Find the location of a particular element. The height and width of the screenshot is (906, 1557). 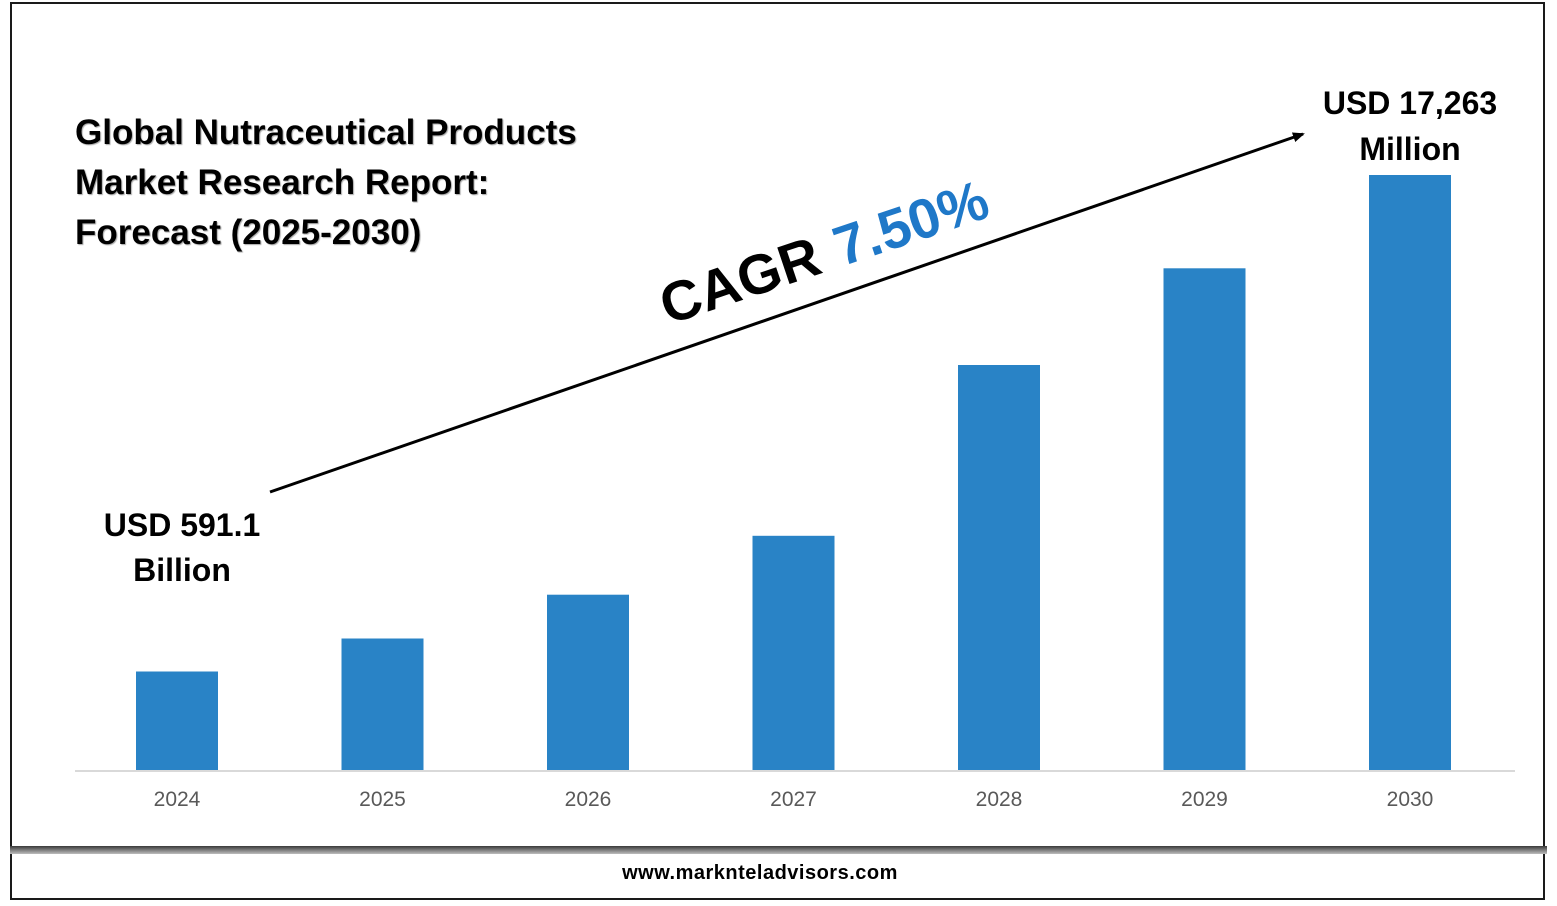

cagr-label: CAGR 7.50% is located at coordinates (824, 252).